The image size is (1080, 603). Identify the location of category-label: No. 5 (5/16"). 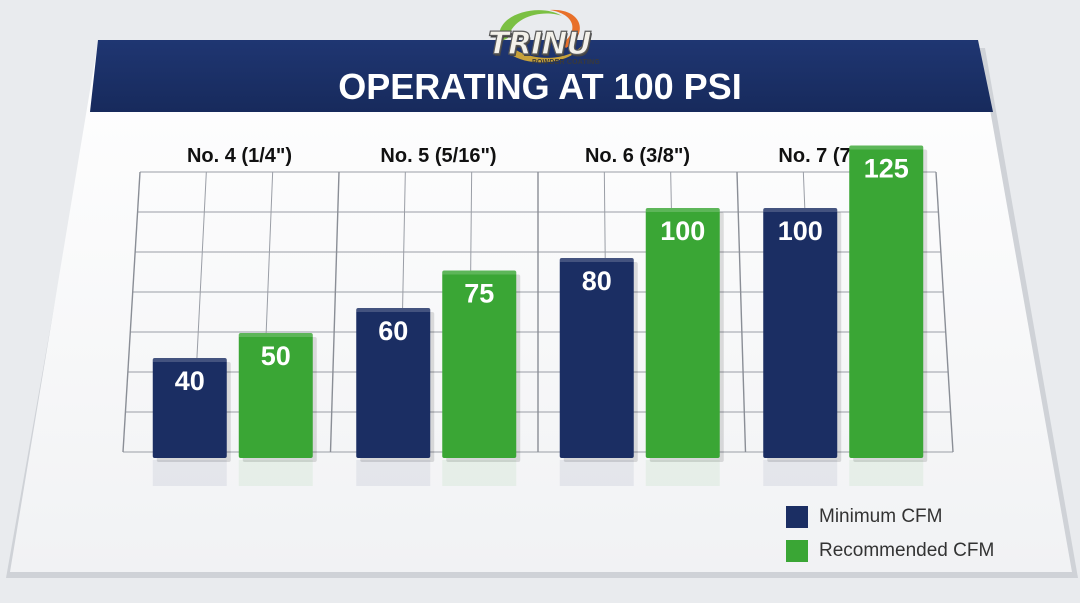
(438, 156).